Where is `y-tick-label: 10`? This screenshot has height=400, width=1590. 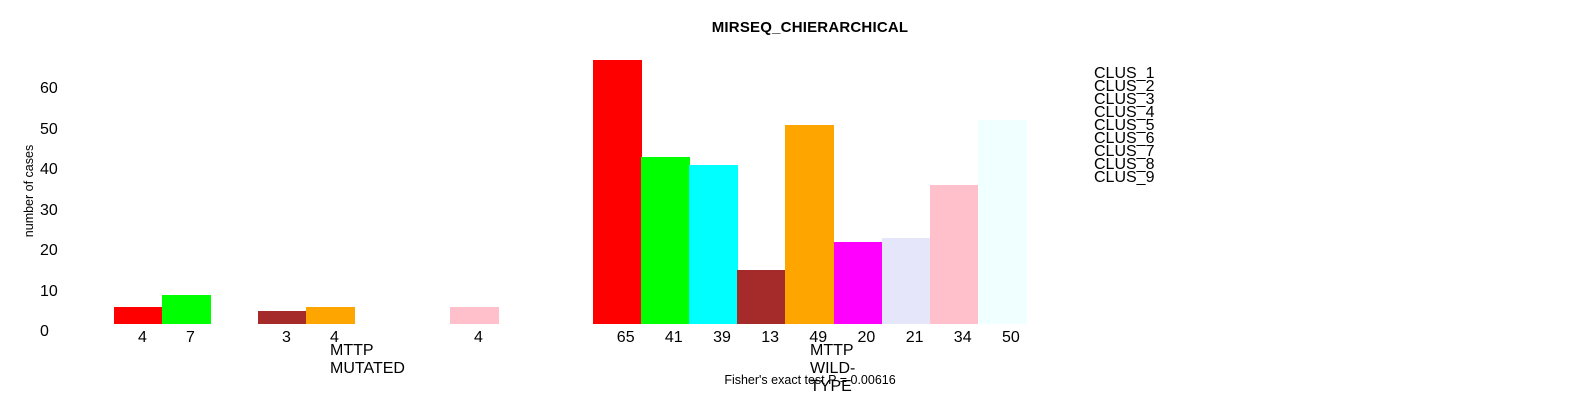
y-tick-label: 10 is located at coordinates (49, 291).